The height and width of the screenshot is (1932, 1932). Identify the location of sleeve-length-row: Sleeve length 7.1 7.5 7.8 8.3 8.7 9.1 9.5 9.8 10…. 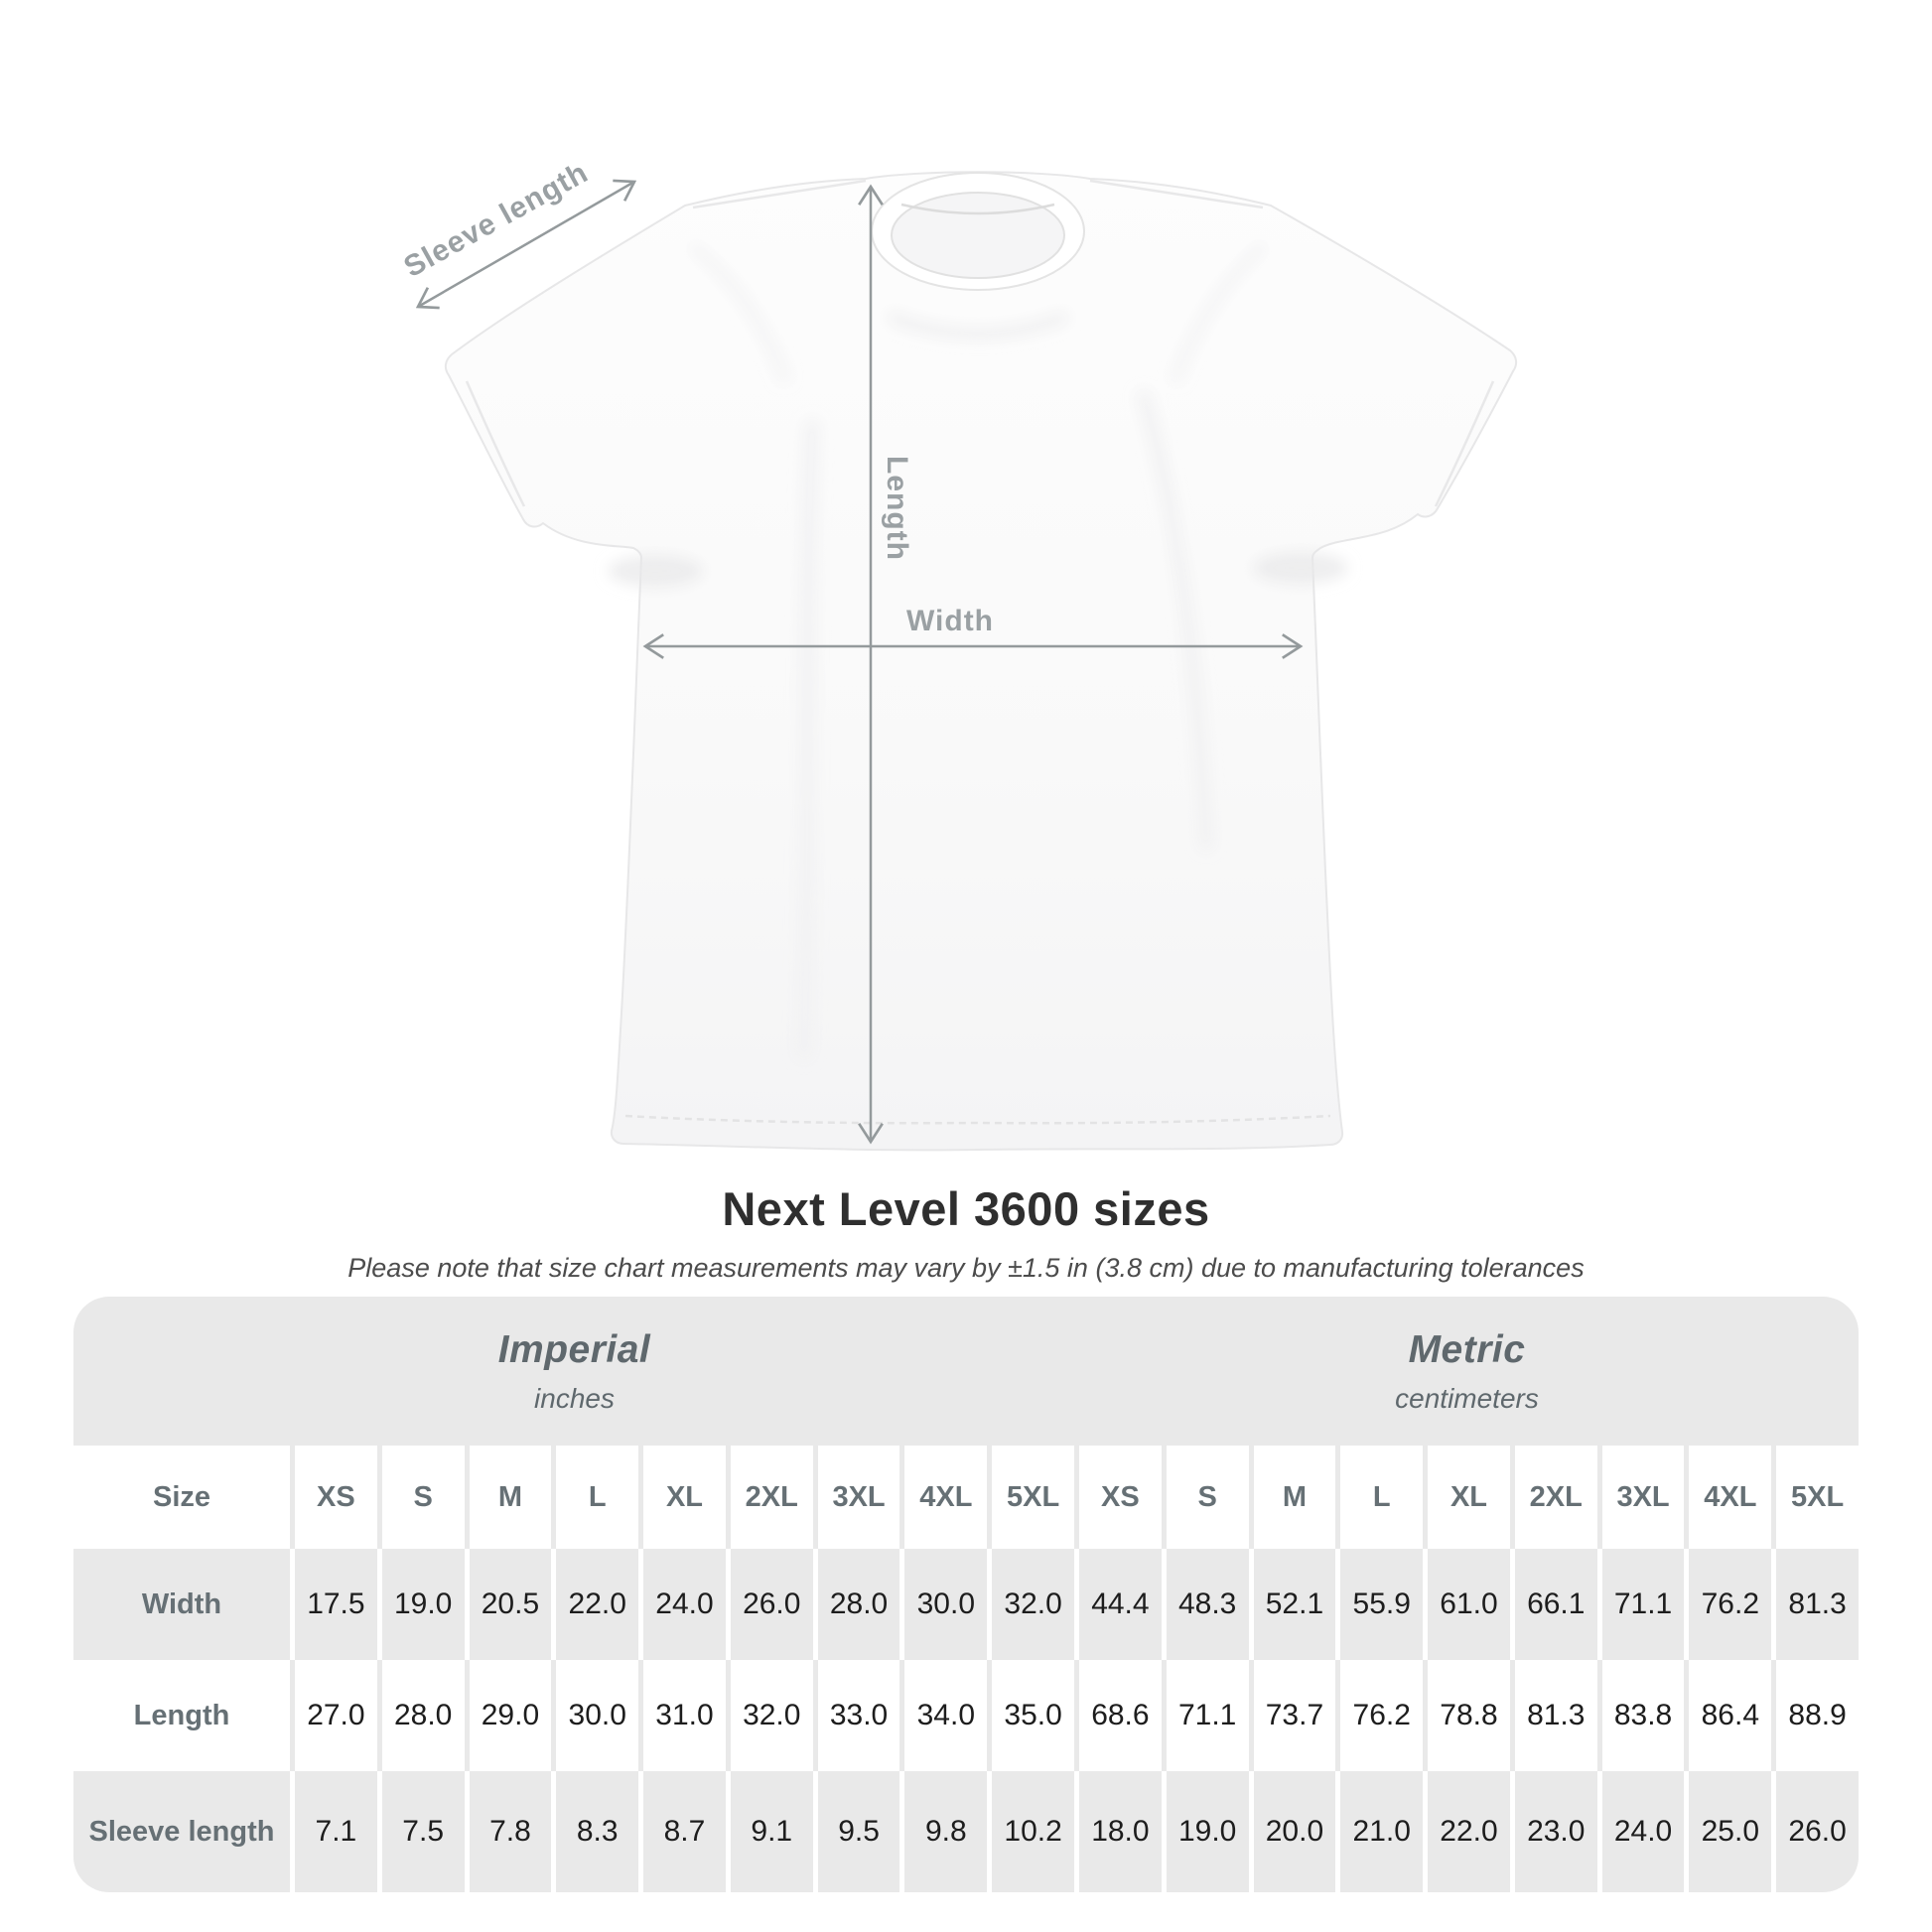
(966, 1831).